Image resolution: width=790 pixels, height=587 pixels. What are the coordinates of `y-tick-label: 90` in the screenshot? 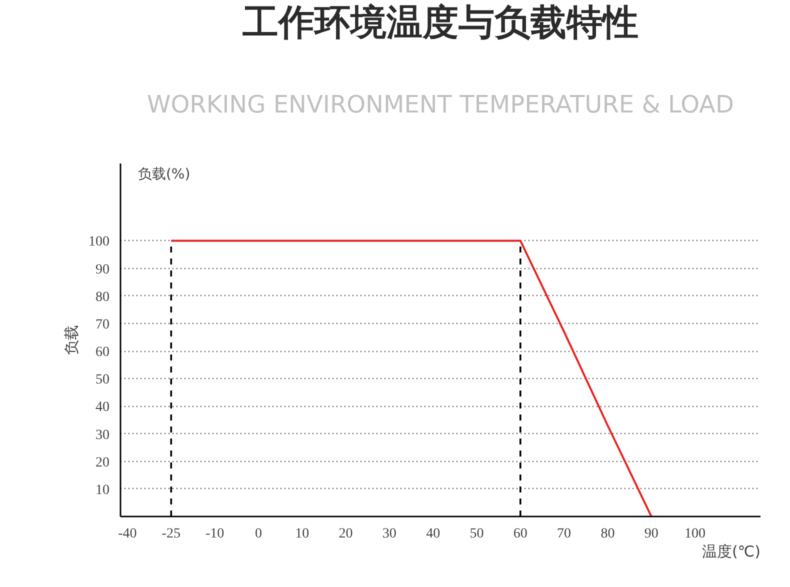 It's located at (103, 270).